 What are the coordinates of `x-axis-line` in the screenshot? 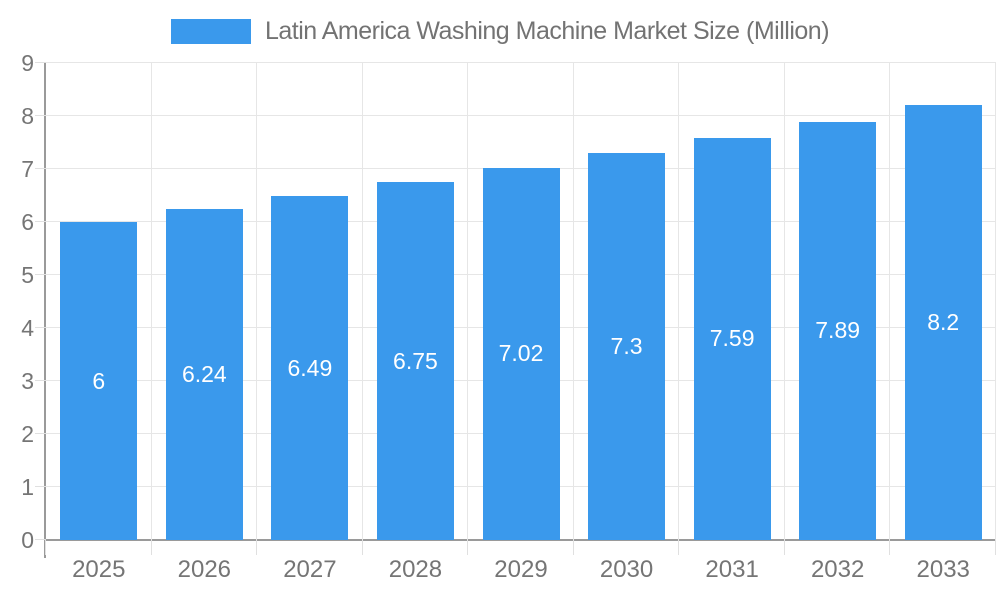 It's located at (520, 540).